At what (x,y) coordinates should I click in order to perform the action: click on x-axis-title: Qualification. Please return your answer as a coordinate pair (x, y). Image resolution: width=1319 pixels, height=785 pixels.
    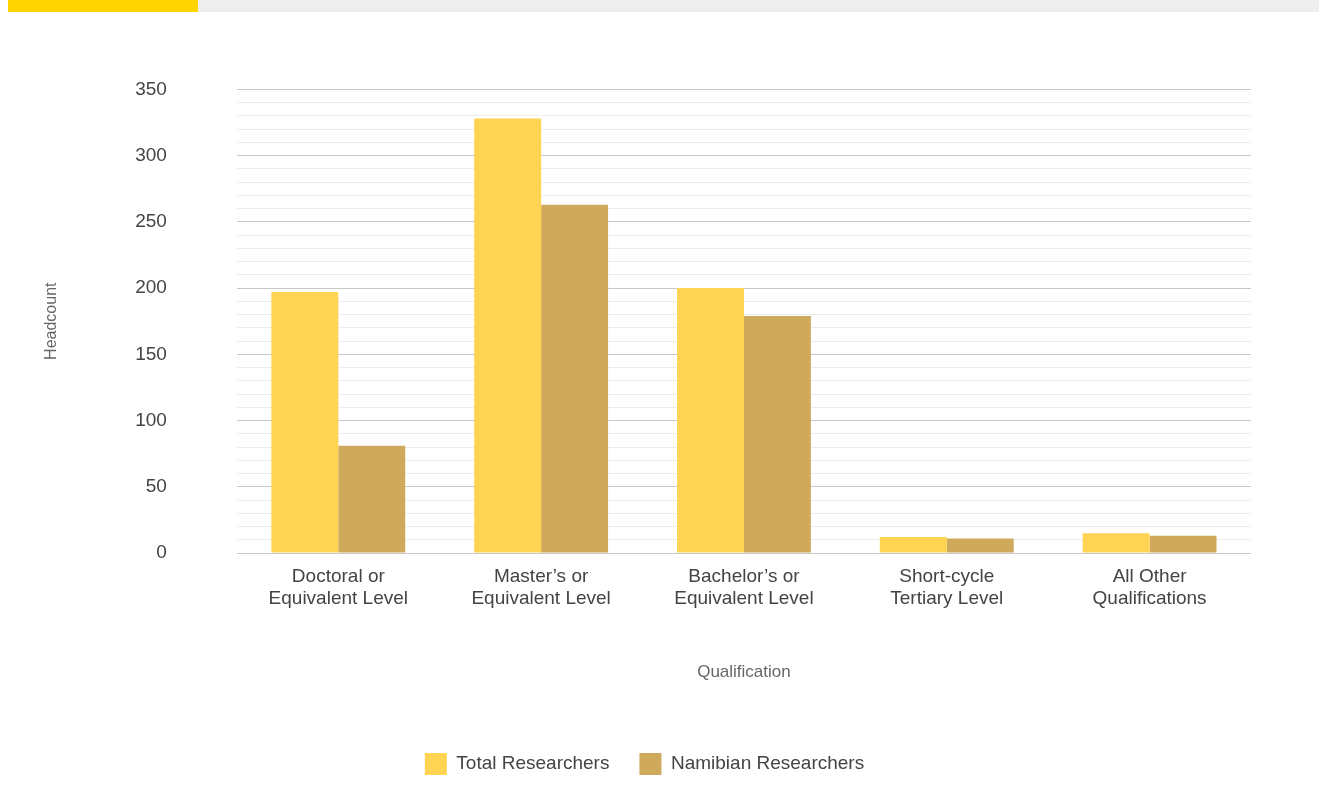
    Looking at the image, I should click on (744, 672).